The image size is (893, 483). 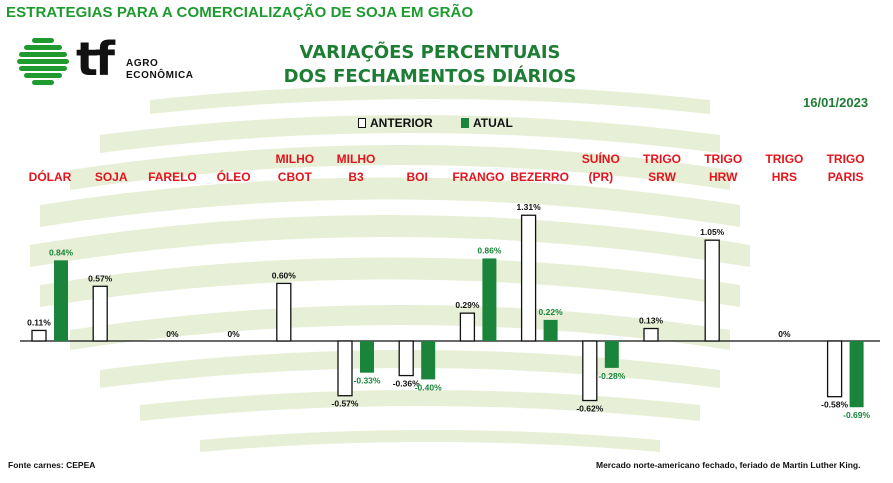 What do you see at coordinates (662, 168) in the screenshot?
I see `category-label: TRIGO SRW` at bounding box center [662, 168].